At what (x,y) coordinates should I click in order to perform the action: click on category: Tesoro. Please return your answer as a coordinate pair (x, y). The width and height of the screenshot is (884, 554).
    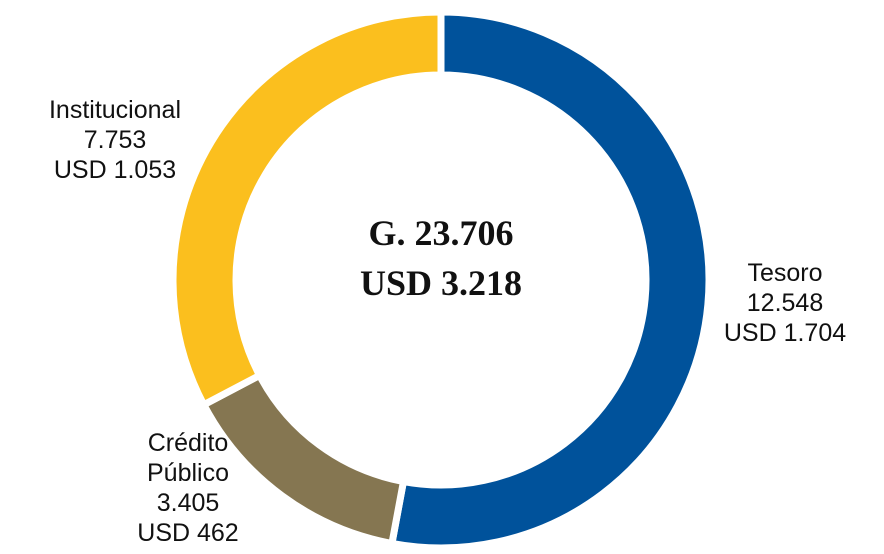
    Looking at the image, I should click on (785, 273).